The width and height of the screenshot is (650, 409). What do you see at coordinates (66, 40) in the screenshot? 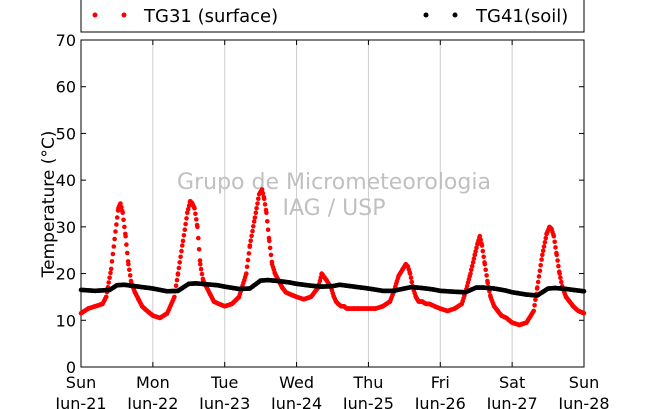
I see `y-tick-label: 70` at bounding box center [66, 40].